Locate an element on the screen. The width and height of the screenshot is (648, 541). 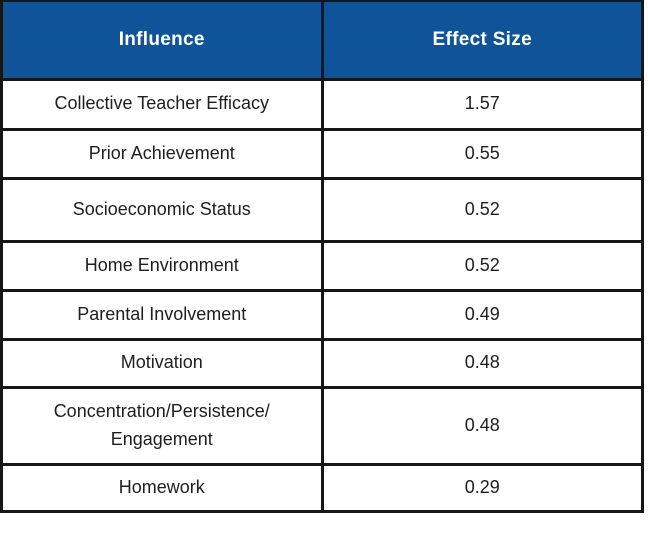
effect-size-cell: 1.57 is located at coordinates (482, 104).